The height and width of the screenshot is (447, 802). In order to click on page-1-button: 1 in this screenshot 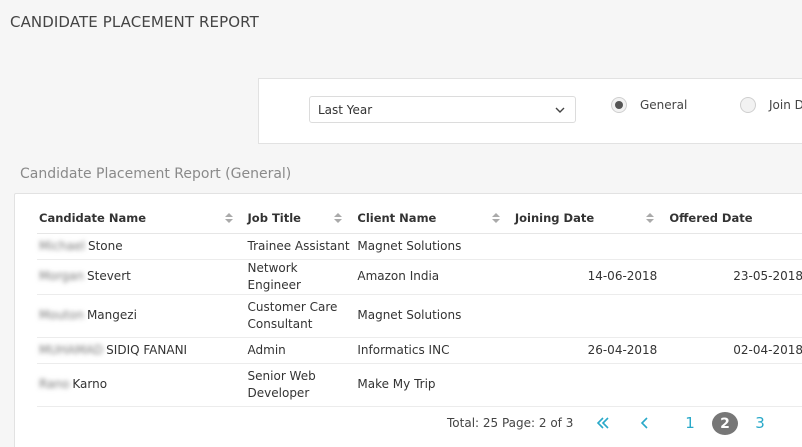, I will do `click(690, 423)`.